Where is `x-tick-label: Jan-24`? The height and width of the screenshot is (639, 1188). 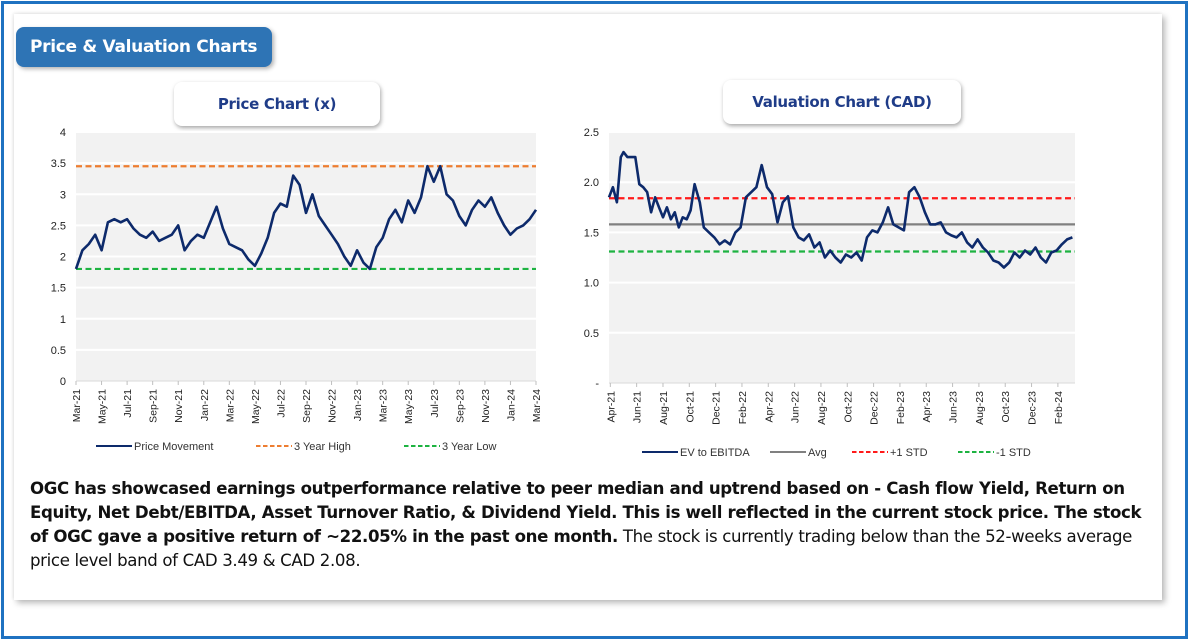
x-tick-label: Jan-24 is located at coordinates (511, 405).